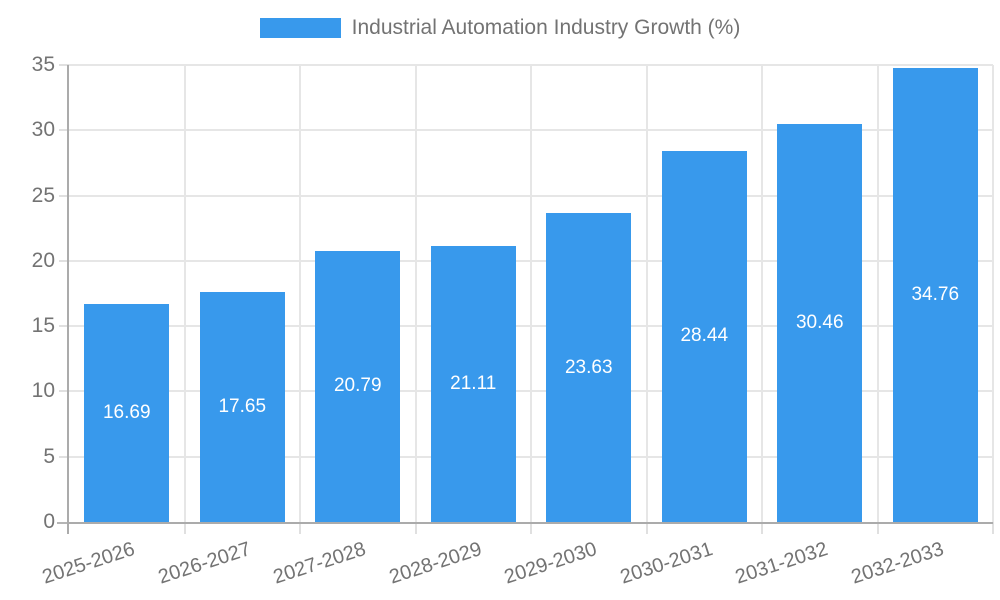 The width and height of the screenshot is (1000, 600). What do you see at coordinates (43, 326) in the screenshot?
I see `y-axis-tick-label: 15` at bounding box center [43, 326].